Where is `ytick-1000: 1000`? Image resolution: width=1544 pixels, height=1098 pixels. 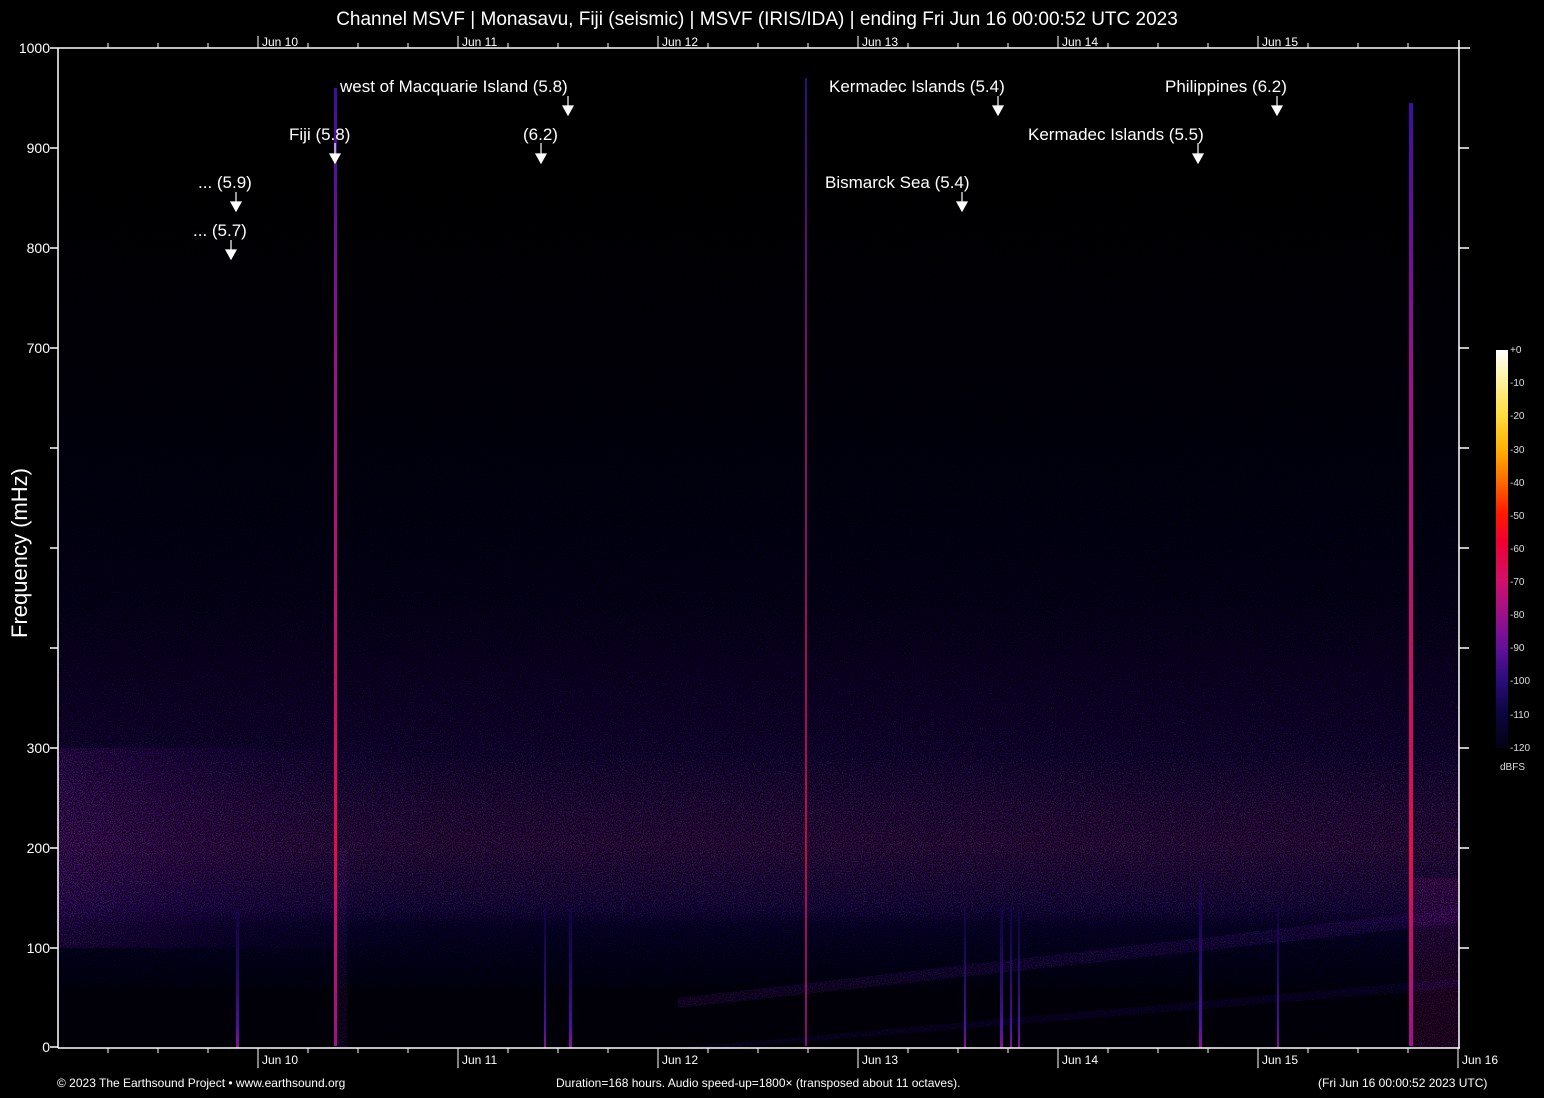
ytick-1000: 1000 is located at coordinates (34, 48).